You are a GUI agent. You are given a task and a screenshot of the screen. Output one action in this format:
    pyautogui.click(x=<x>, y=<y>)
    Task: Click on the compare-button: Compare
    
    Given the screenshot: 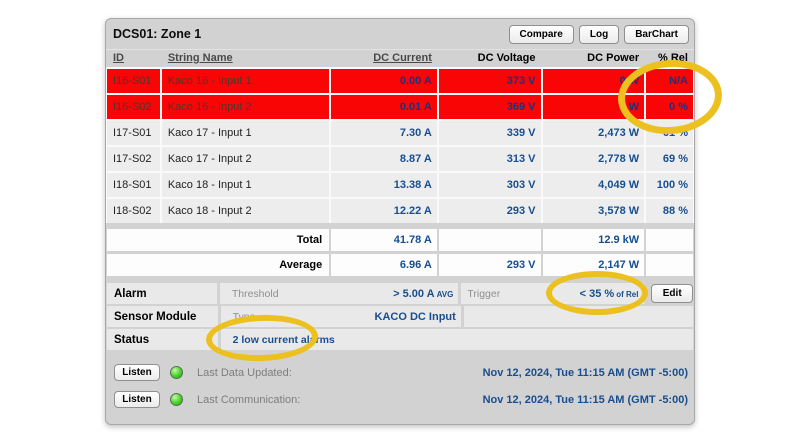 What is the action you would take?
    pyautogui.click(x=541, y=34)
    